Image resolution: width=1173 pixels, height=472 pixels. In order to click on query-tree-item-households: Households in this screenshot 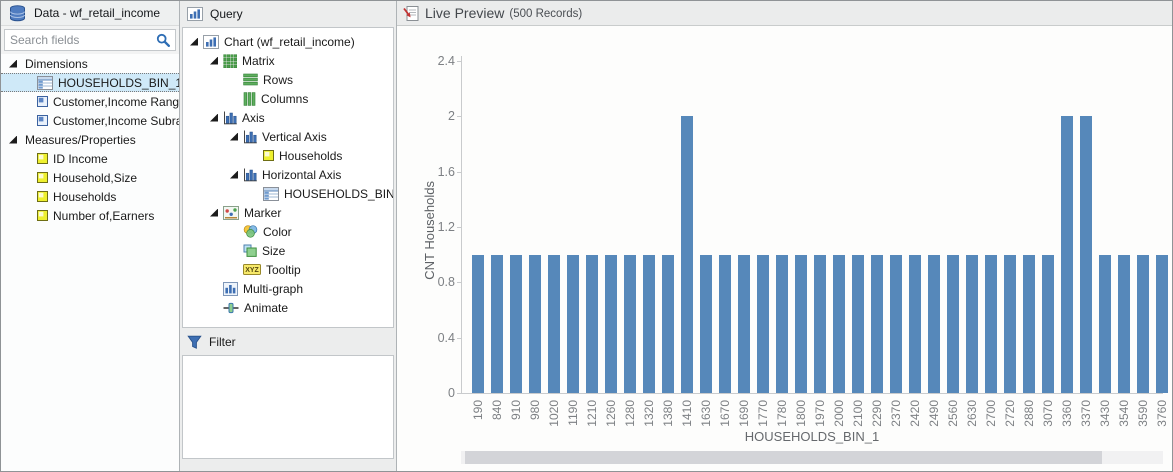, I will do `click(288, 155)`.